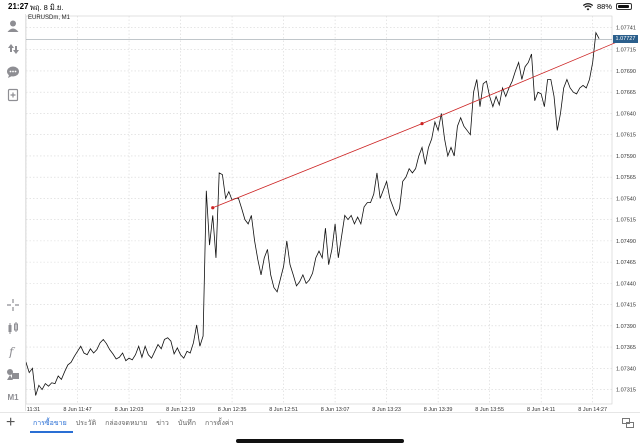  I want to click on account-icon, so click(13, 26).